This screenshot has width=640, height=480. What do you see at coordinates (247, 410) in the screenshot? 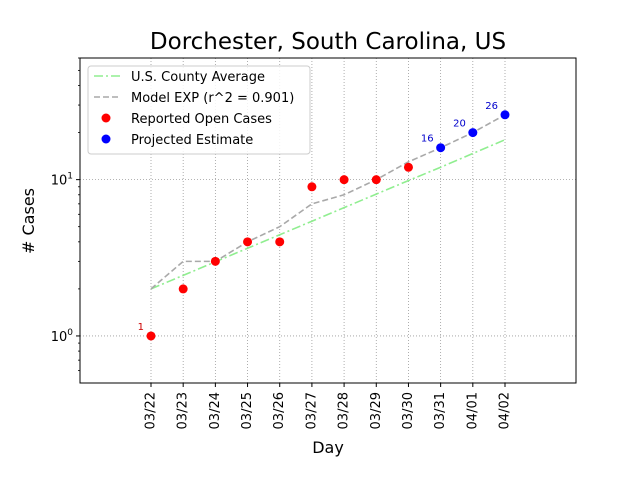
I see `x-tick-label: 03/25` at bounding box center [247, 410].